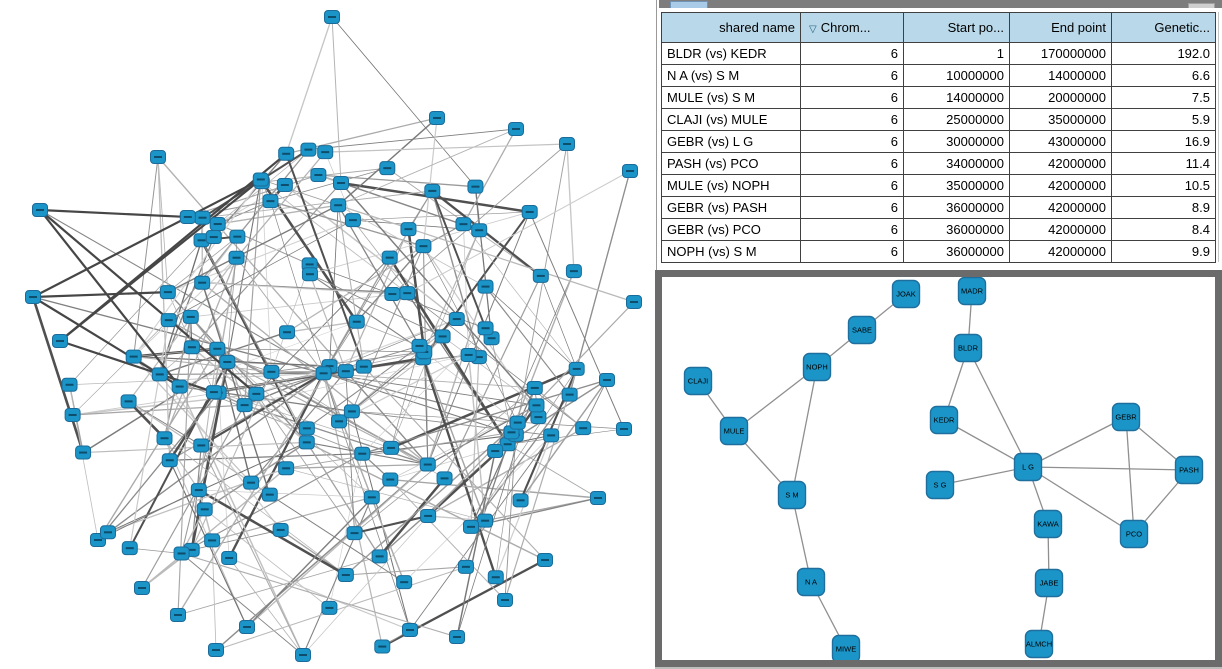  What do you see at coordinates (846, 647) in the screenshot?
I see `network-node: MIWE` at bounding box center [846, 647].